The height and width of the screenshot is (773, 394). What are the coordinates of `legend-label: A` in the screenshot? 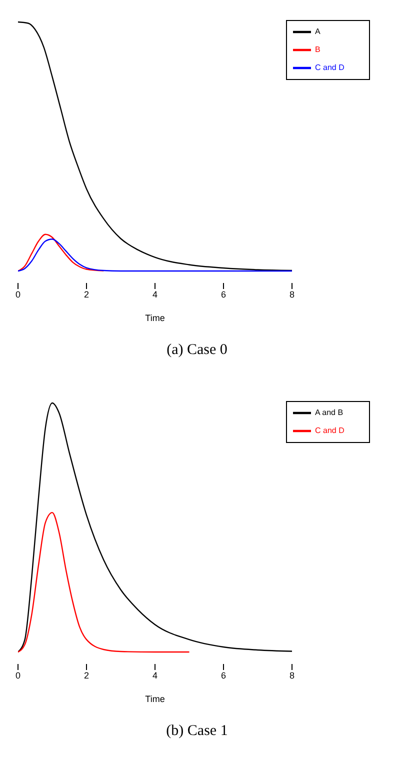 It's located at (317, 31).